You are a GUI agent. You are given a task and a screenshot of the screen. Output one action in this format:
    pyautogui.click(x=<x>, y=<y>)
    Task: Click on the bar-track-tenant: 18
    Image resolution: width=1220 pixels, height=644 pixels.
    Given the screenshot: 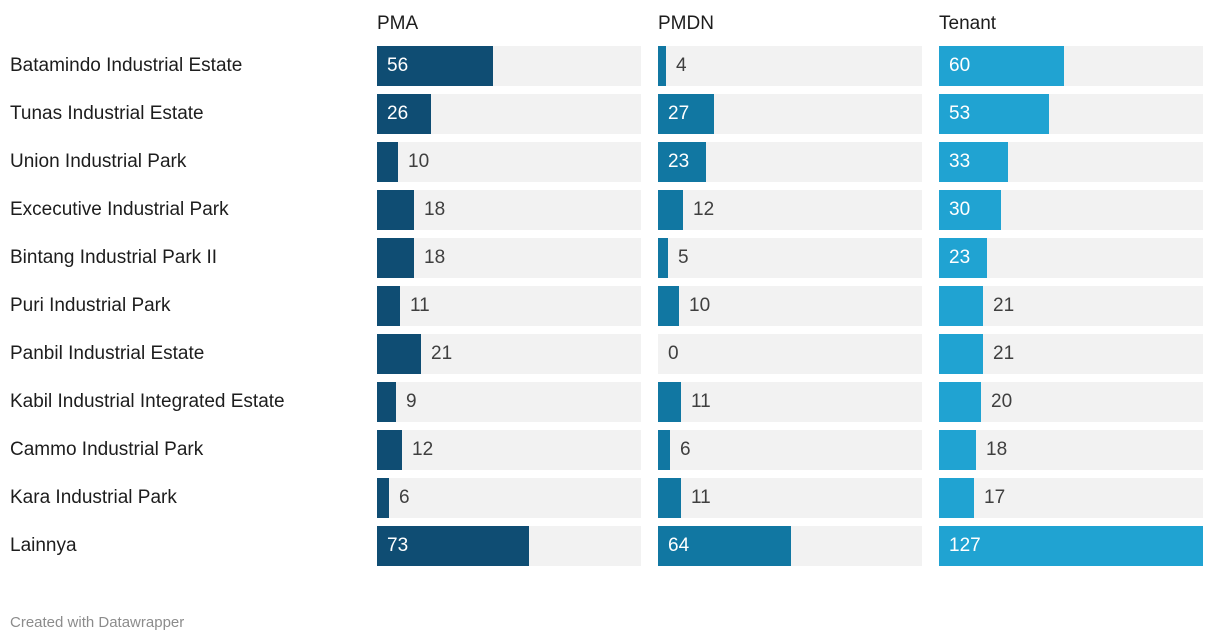 What is the action you would take?
    pyautogui.click(x=1071, y=450)
    